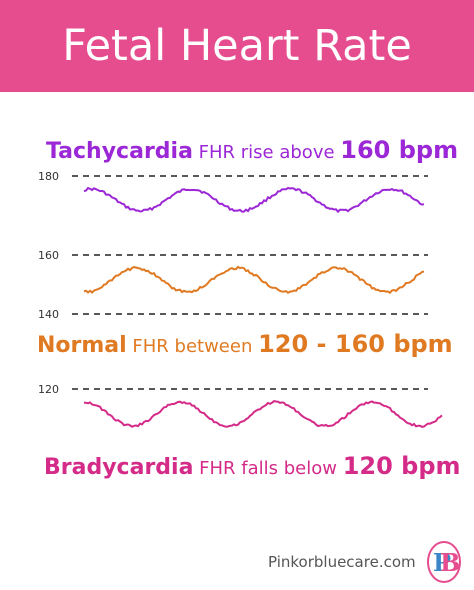 This screenshot has height=590, width=474. Describe the element at coordinates (48, 314) in the screenshot. I see `reference-label-140: 140` at that location.